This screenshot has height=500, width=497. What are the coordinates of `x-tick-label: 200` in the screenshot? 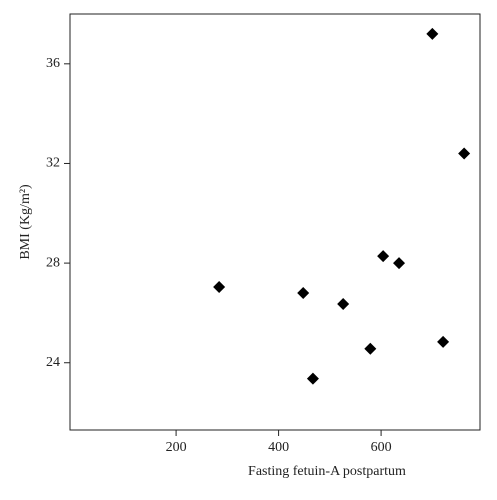 It's located at (176, 447).